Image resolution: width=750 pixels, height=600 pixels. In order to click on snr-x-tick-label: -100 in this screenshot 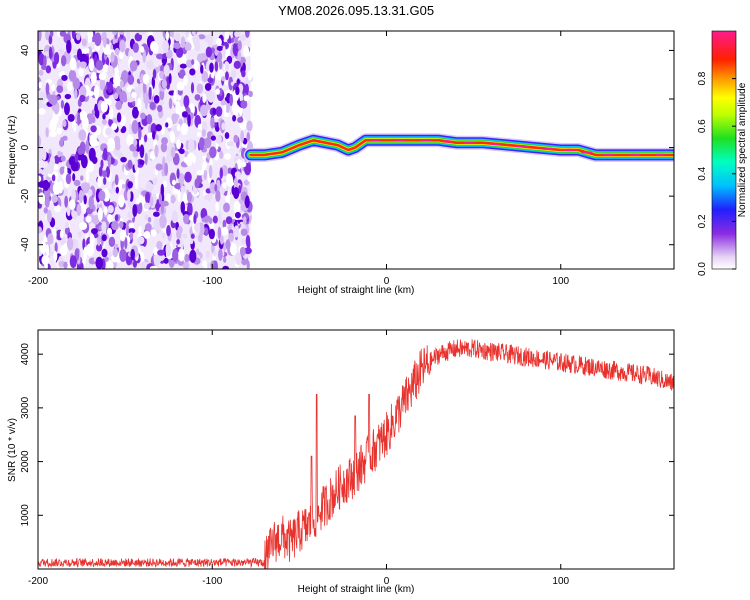, I will do `click(212, 581)`.